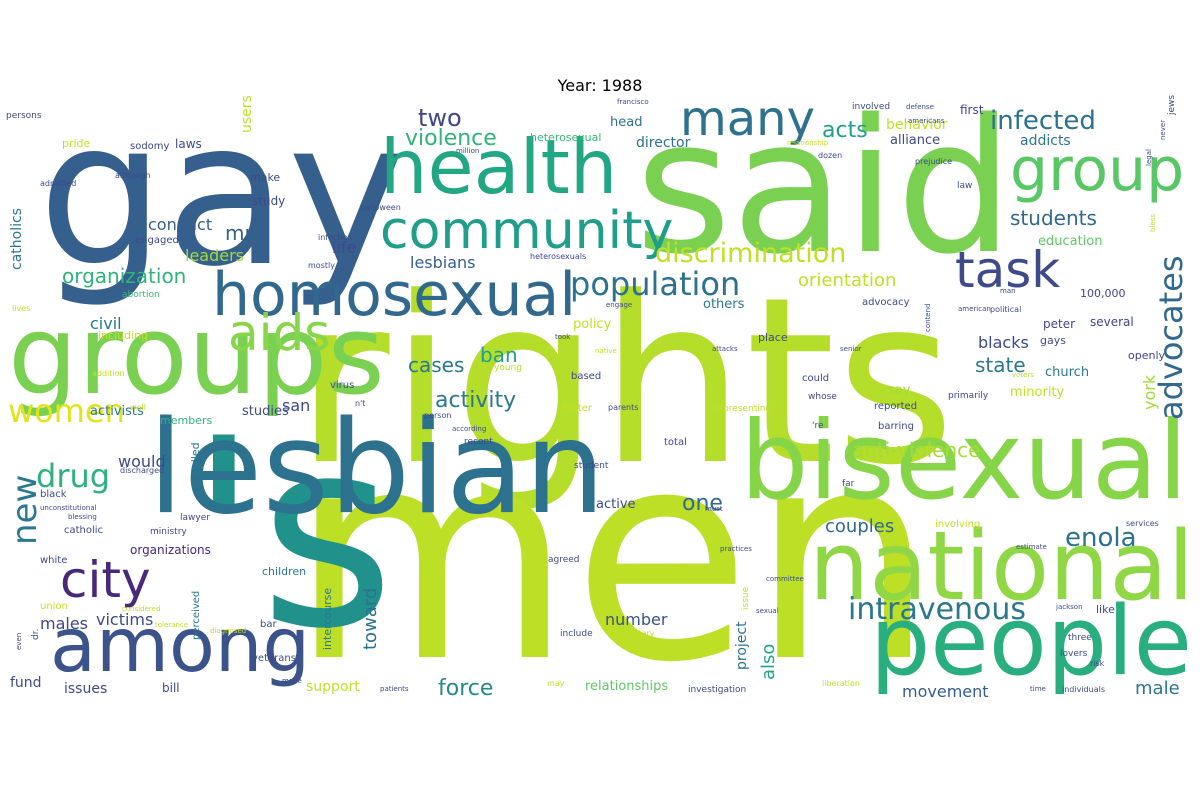 This screenshot has height=800, width=1200. What do you see at coordinates (1067, 372) in the screenshot?
I see `cloud-word: church` at bounding box center [1067, 372].